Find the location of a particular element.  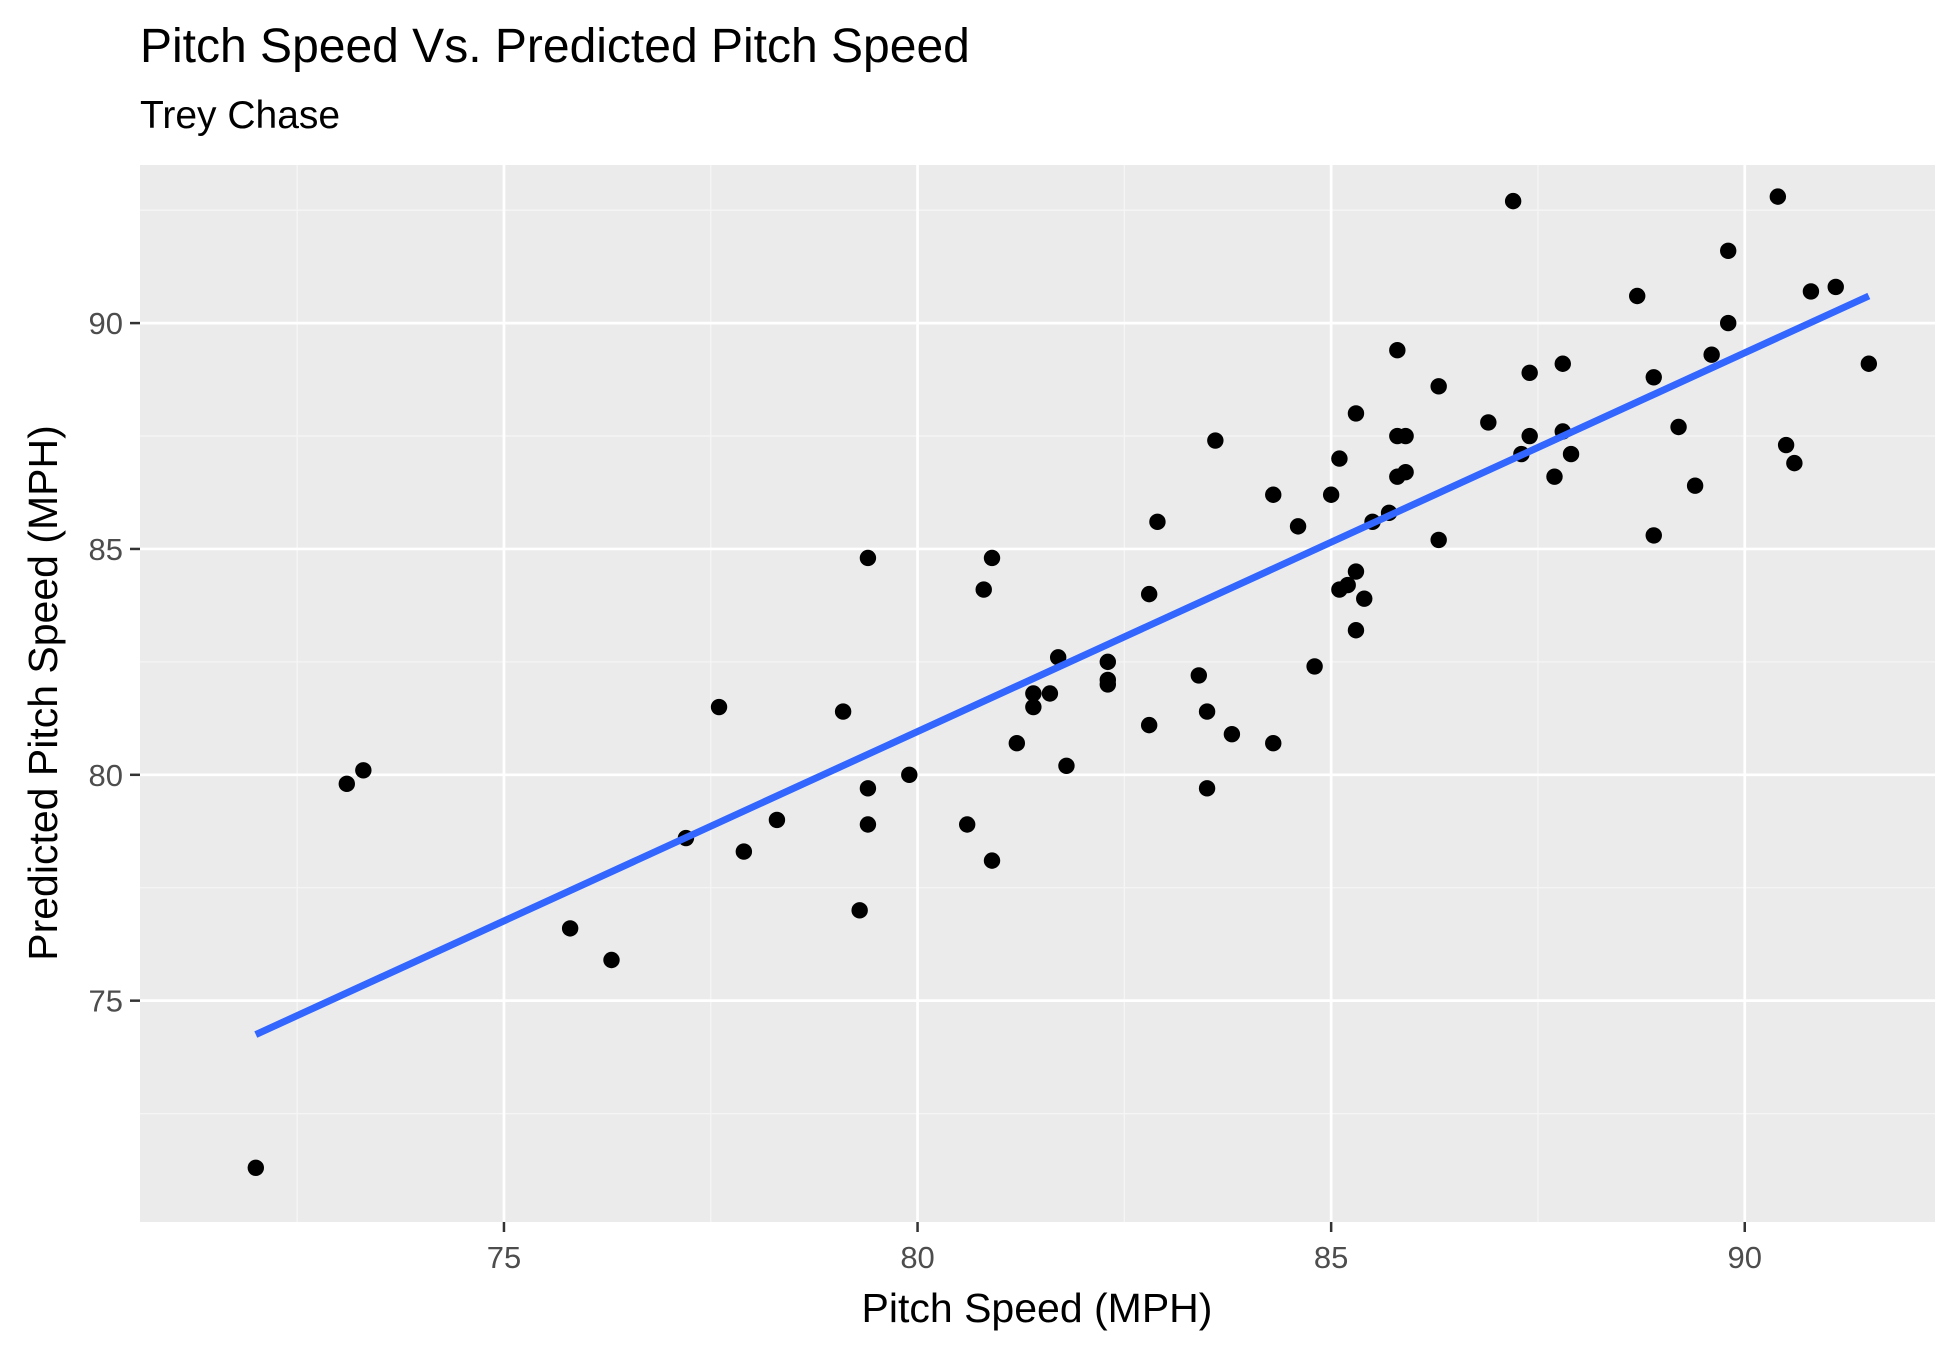

x-tick-label: 85 is located at coordinates (1331, 1257).